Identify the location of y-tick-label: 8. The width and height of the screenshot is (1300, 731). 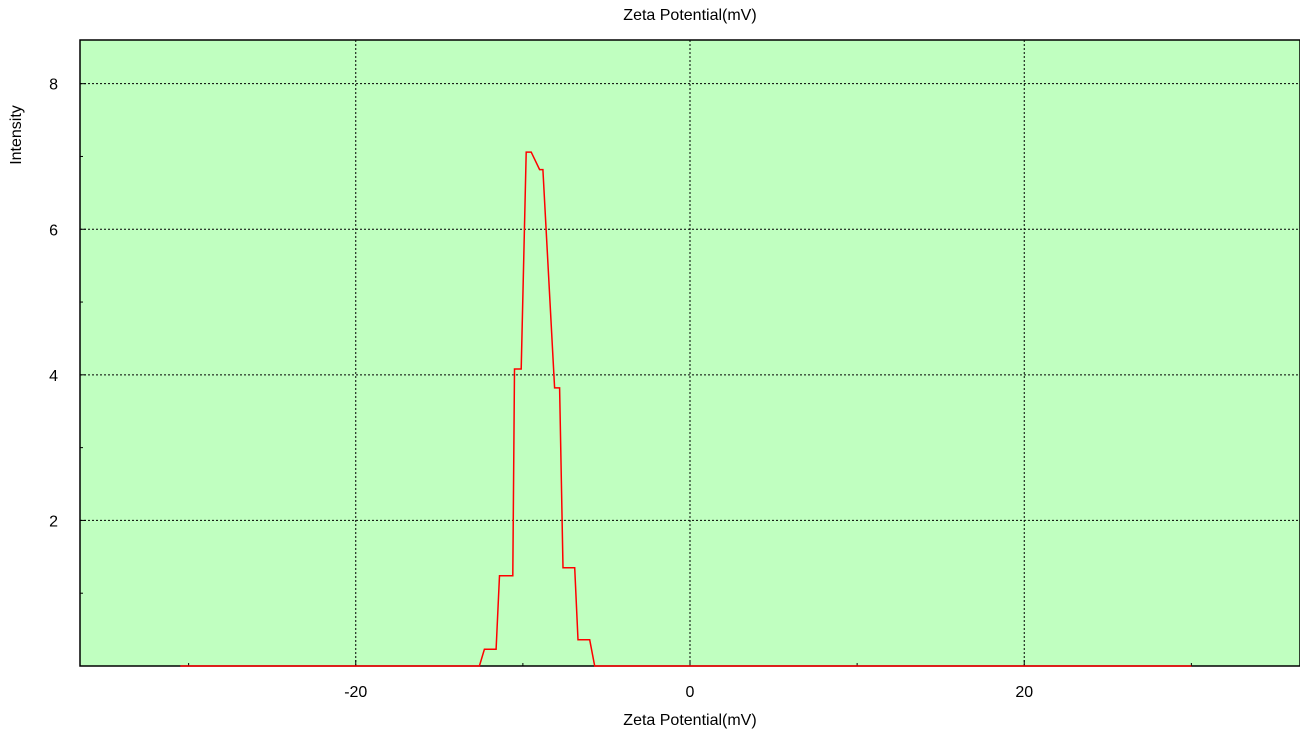
(53, 85).